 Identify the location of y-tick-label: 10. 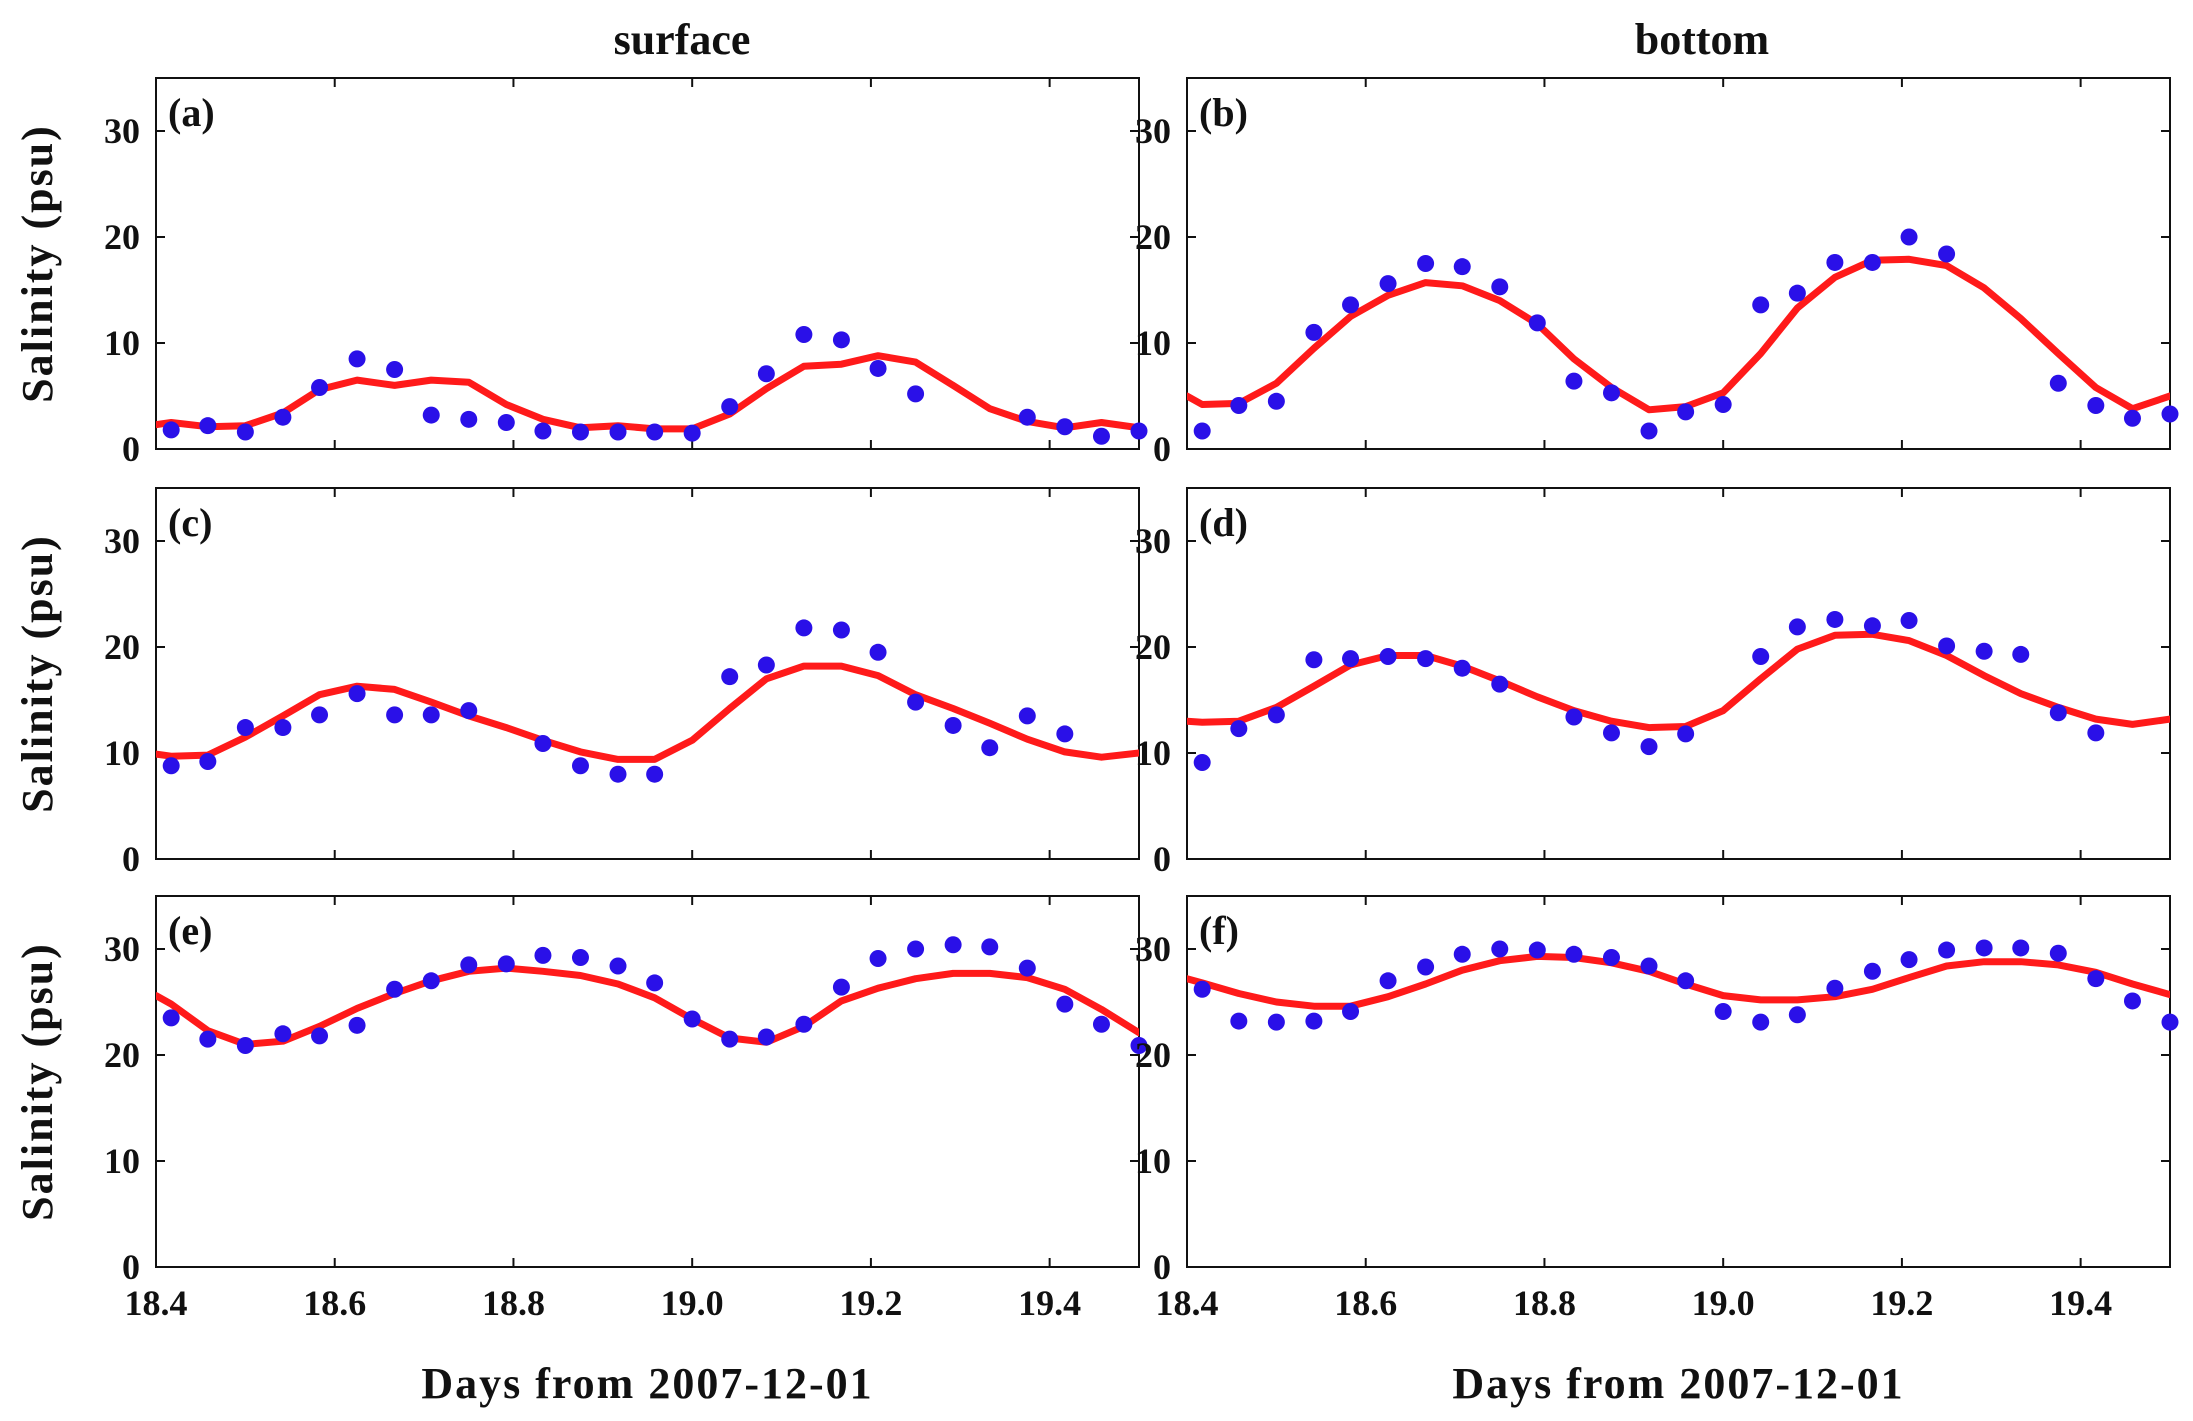
(1153, 343).